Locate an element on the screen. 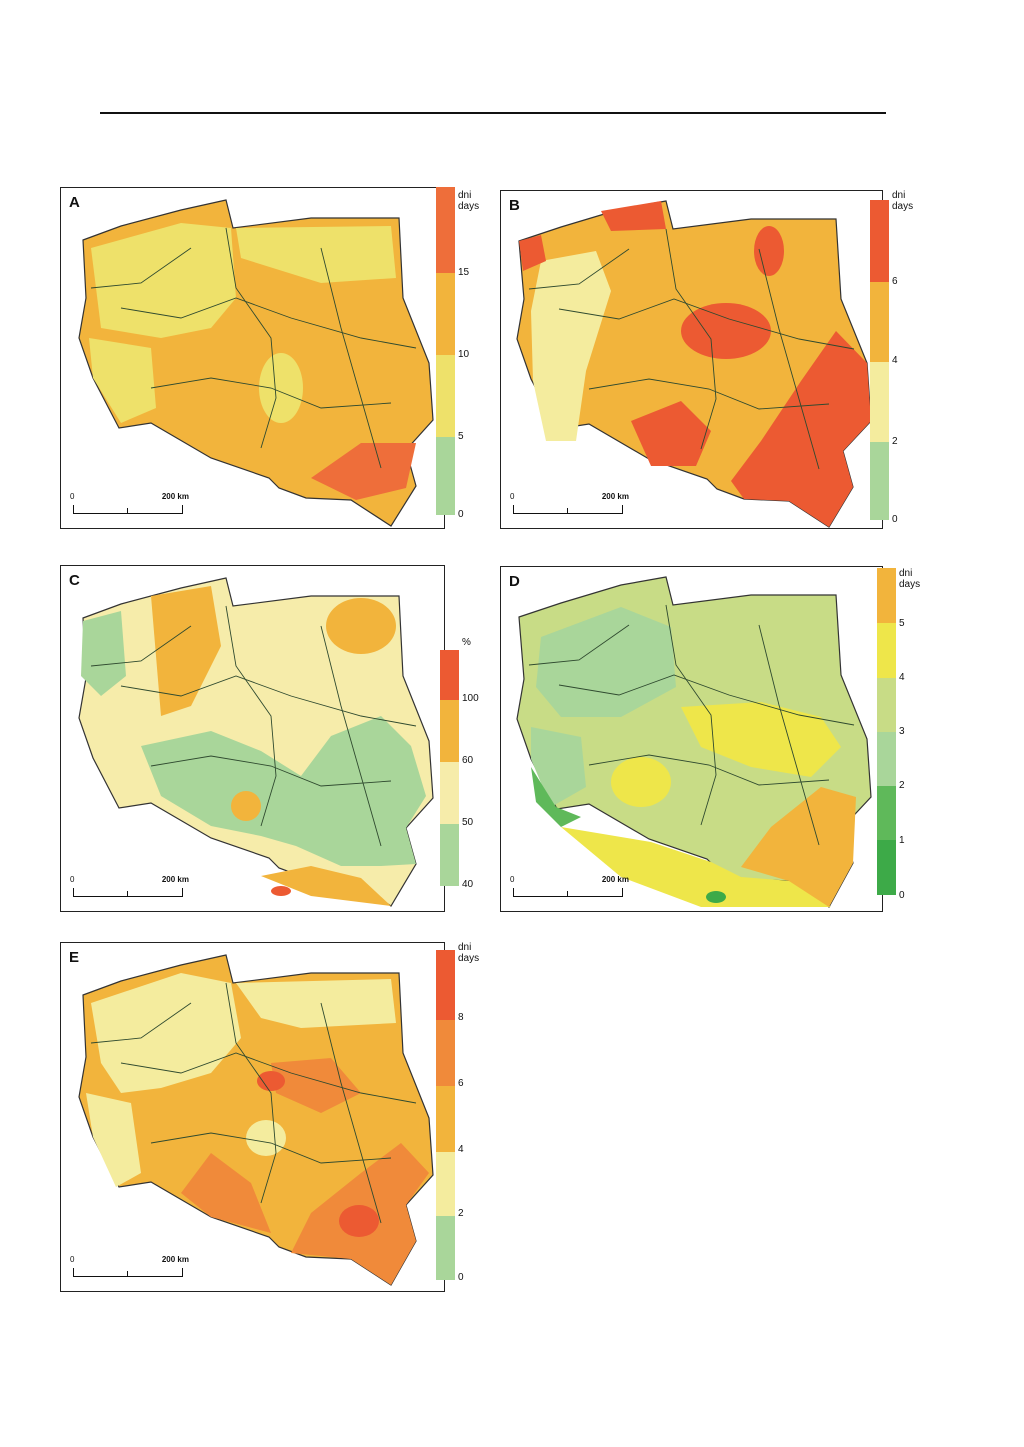  map-panel-c: C 0 200 km is located at coordinates (252, 738).